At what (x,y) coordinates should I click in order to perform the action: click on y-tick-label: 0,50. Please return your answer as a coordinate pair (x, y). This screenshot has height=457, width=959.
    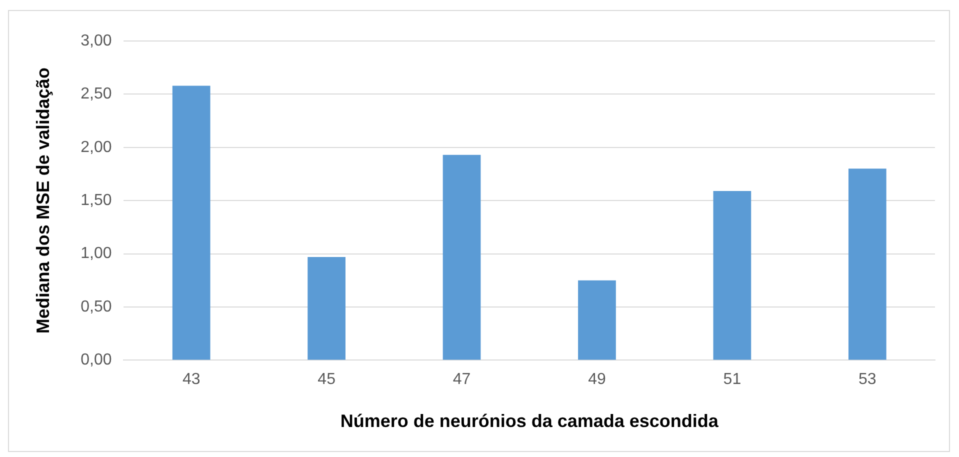
    Looking at the image, I should click on (96, 307).